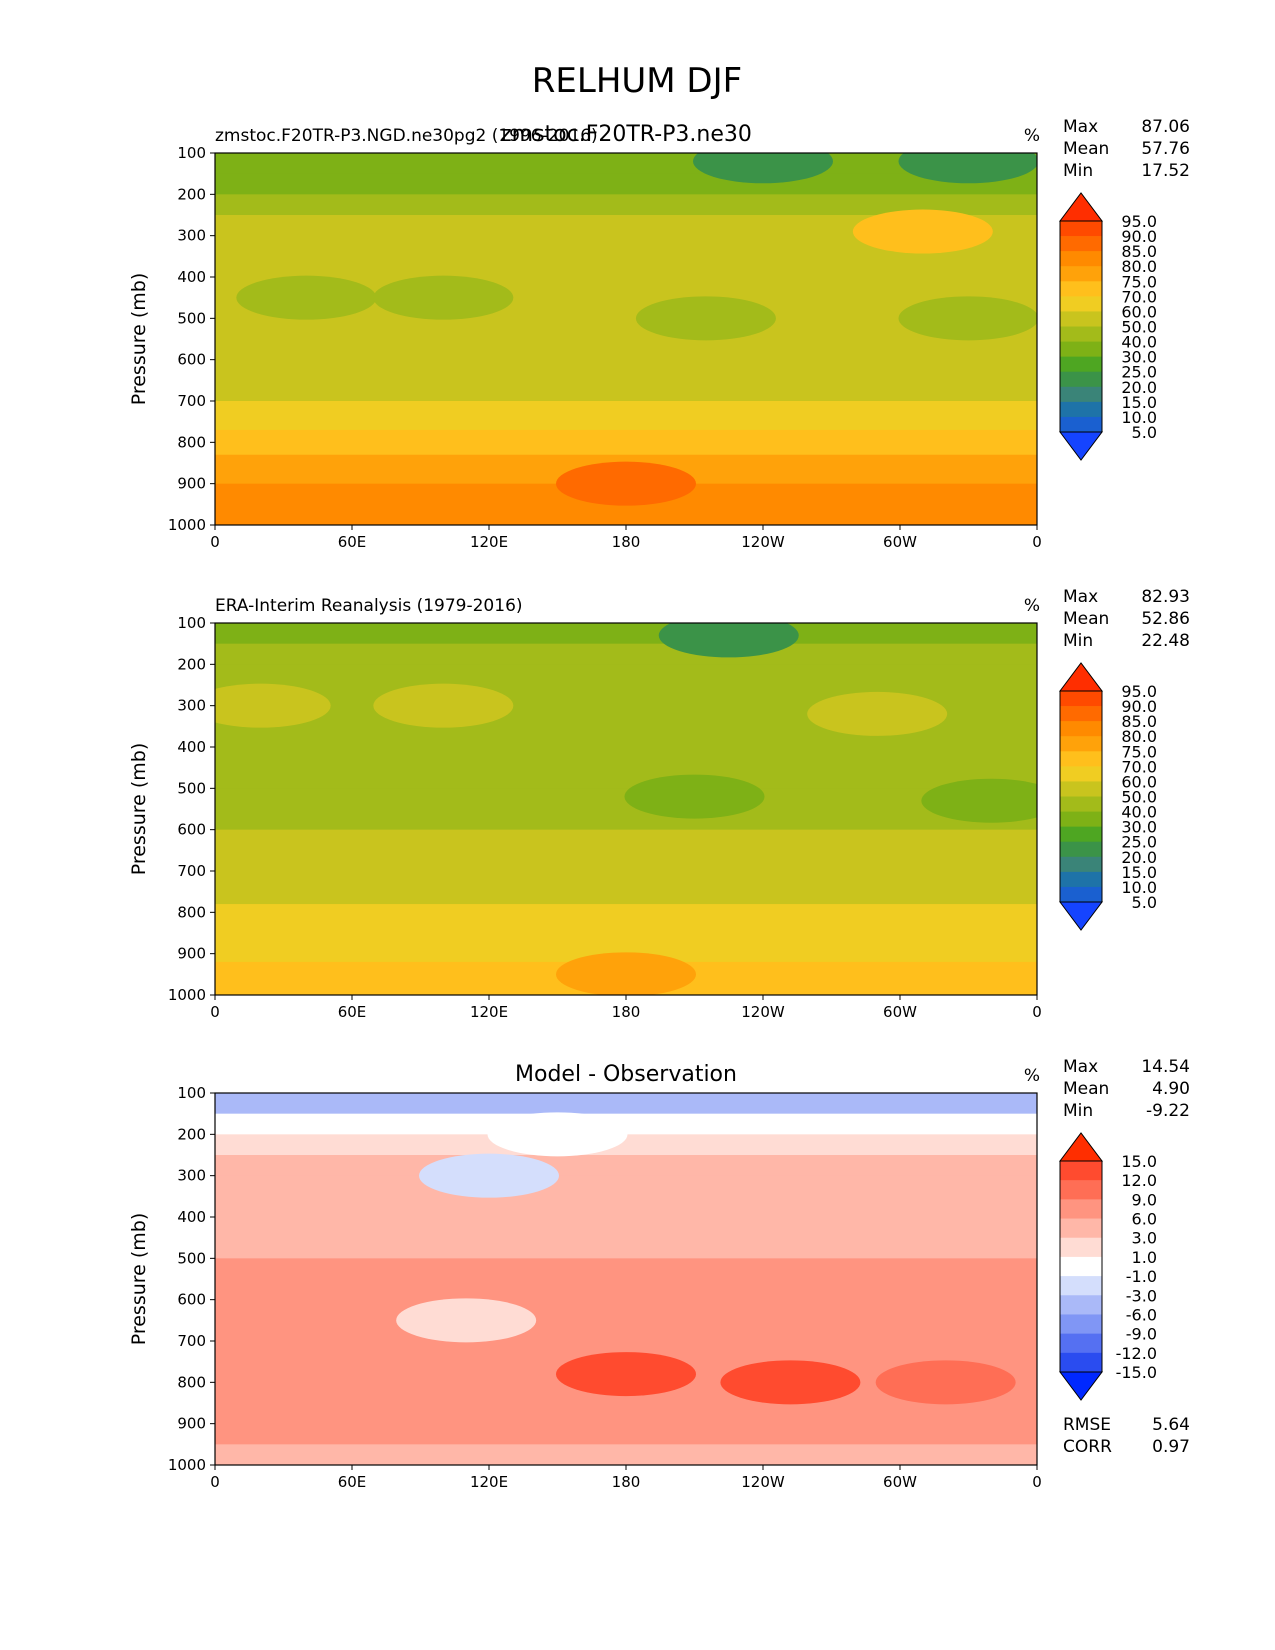 This screenshot has height=1650, width=1275. I want to click on colorbar-extend-bottom, so click(1081, 1386).